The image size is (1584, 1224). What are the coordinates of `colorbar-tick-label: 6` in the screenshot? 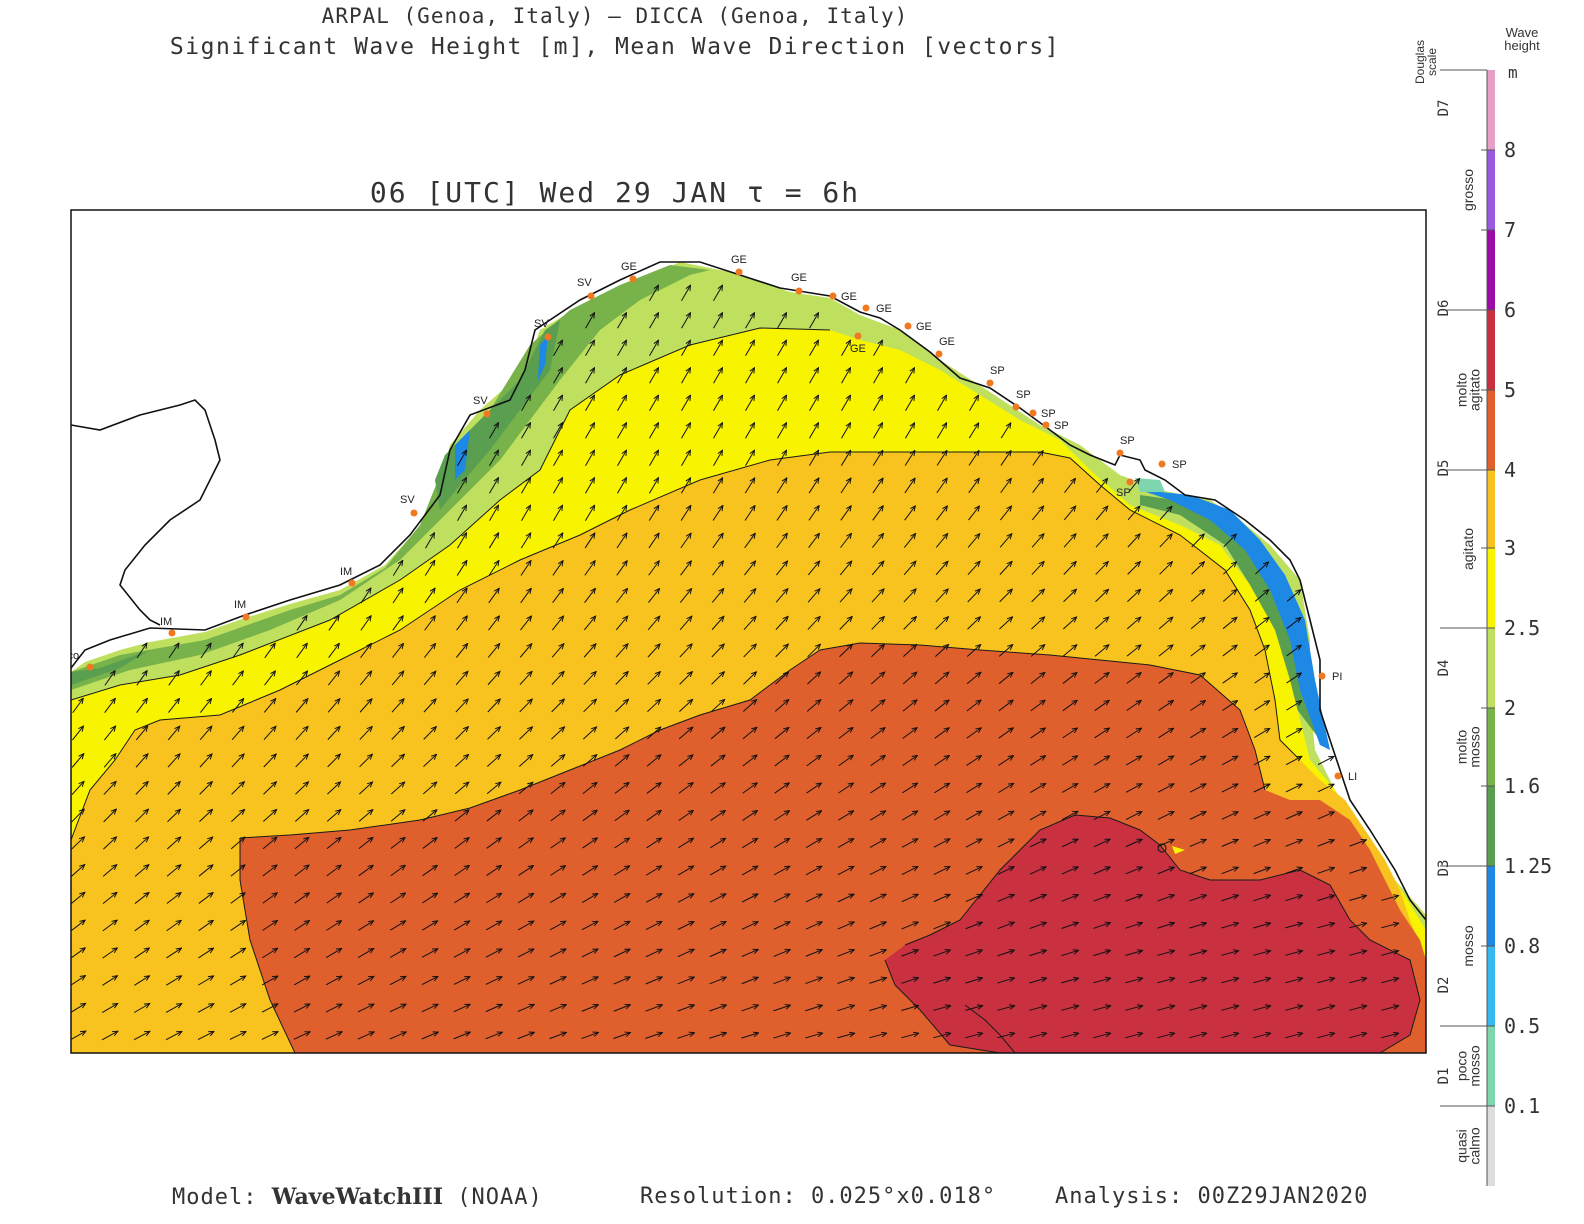 It's located at (1510, 310).